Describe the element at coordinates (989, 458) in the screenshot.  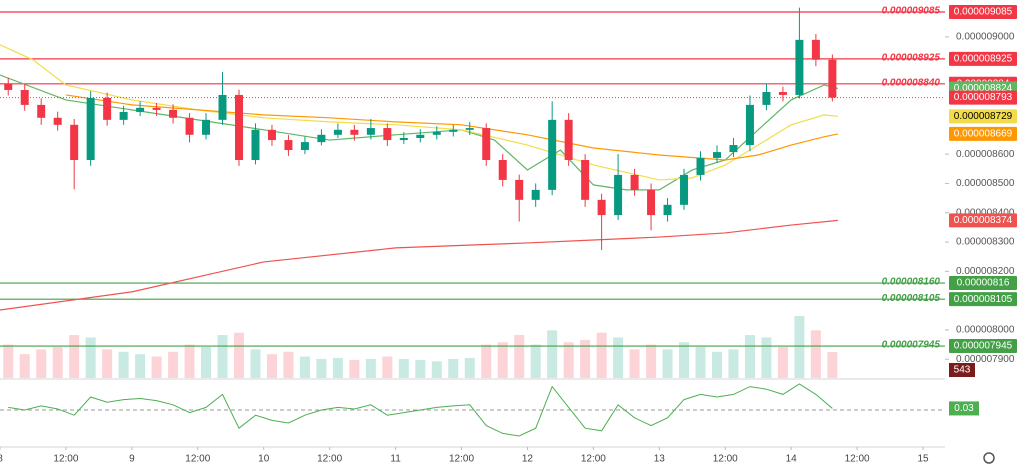
I see `settings-icon` at that location.